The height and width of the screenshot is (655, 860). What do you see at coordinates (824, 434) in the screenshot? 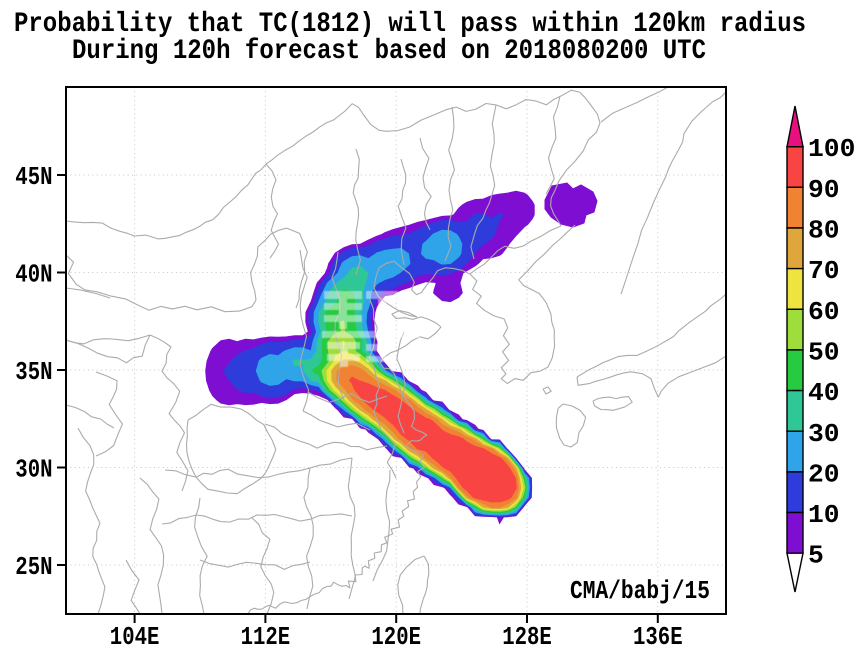
I see `svg-text: 30` at bounding box center [824, 434].